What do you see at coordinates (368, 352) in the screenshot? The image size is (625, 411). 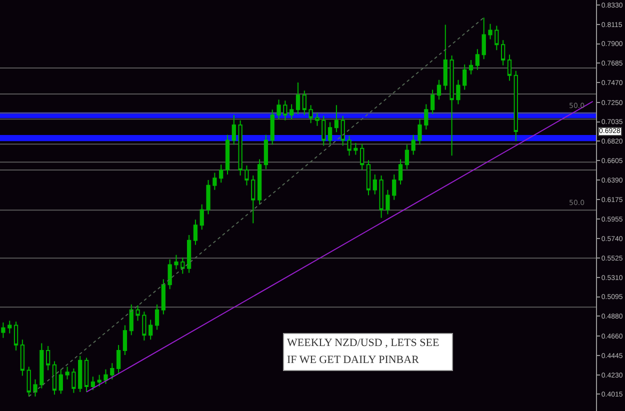 I see `annotation: WEEKLY NZD/USD , LETS SEE IF WE GET DAILY PINBAR` at bounding box center [368, 352].